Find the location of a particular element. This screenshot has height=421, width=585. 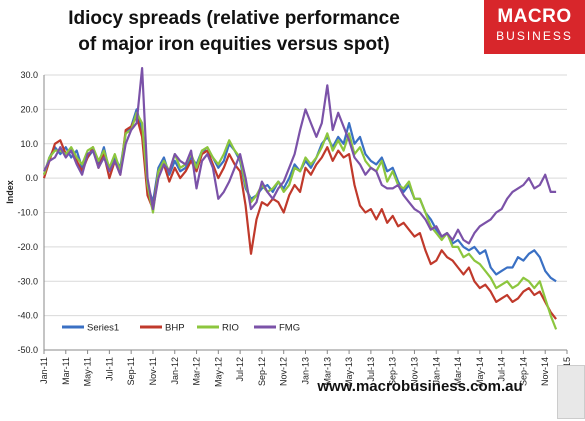

x-tick-label: Nov-13 is located at coordinates (414, 371).